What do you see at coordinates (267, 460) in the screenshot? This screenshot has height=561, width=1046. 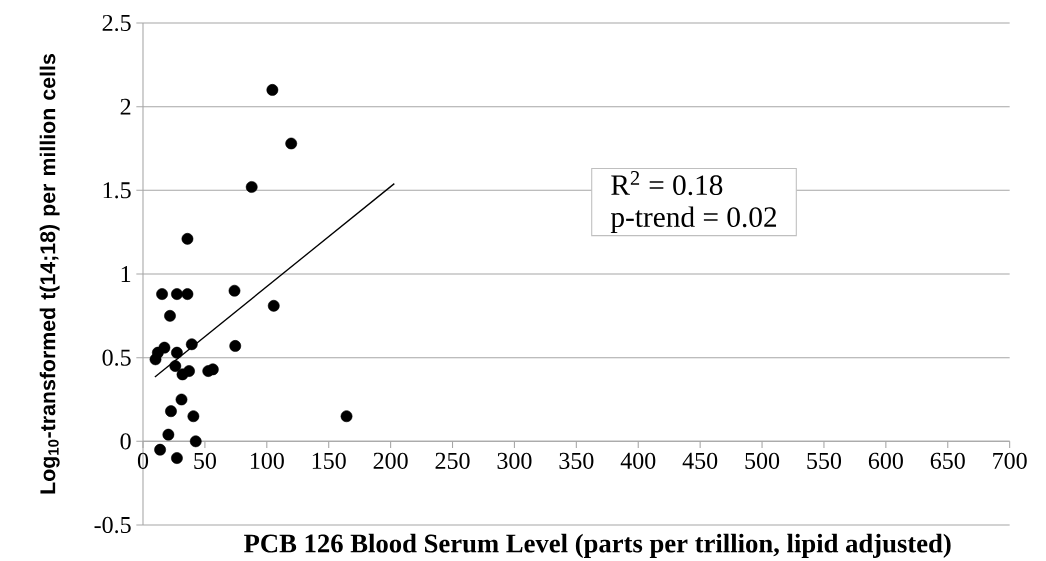 I see `x-tick-label: 100` at bounding box center [267, 460].